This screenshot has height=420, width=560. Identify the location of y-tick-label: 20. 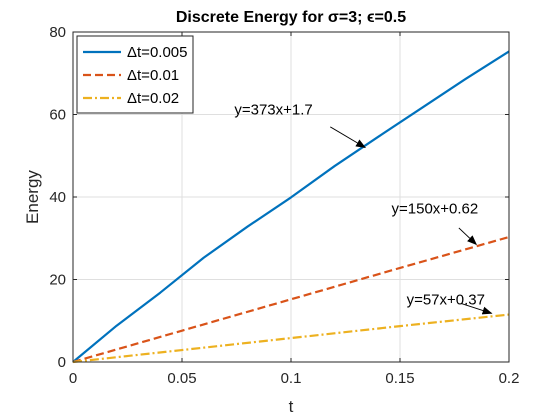
(57, 280).